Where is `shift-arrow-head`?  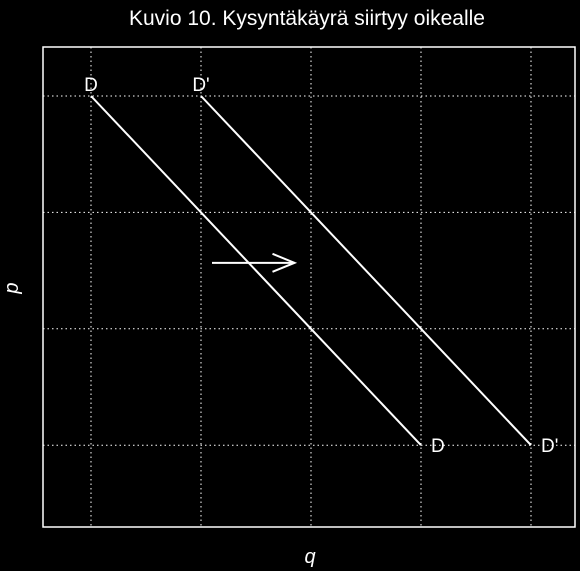 shift-arrow-head is located at coordinates (285, 262).